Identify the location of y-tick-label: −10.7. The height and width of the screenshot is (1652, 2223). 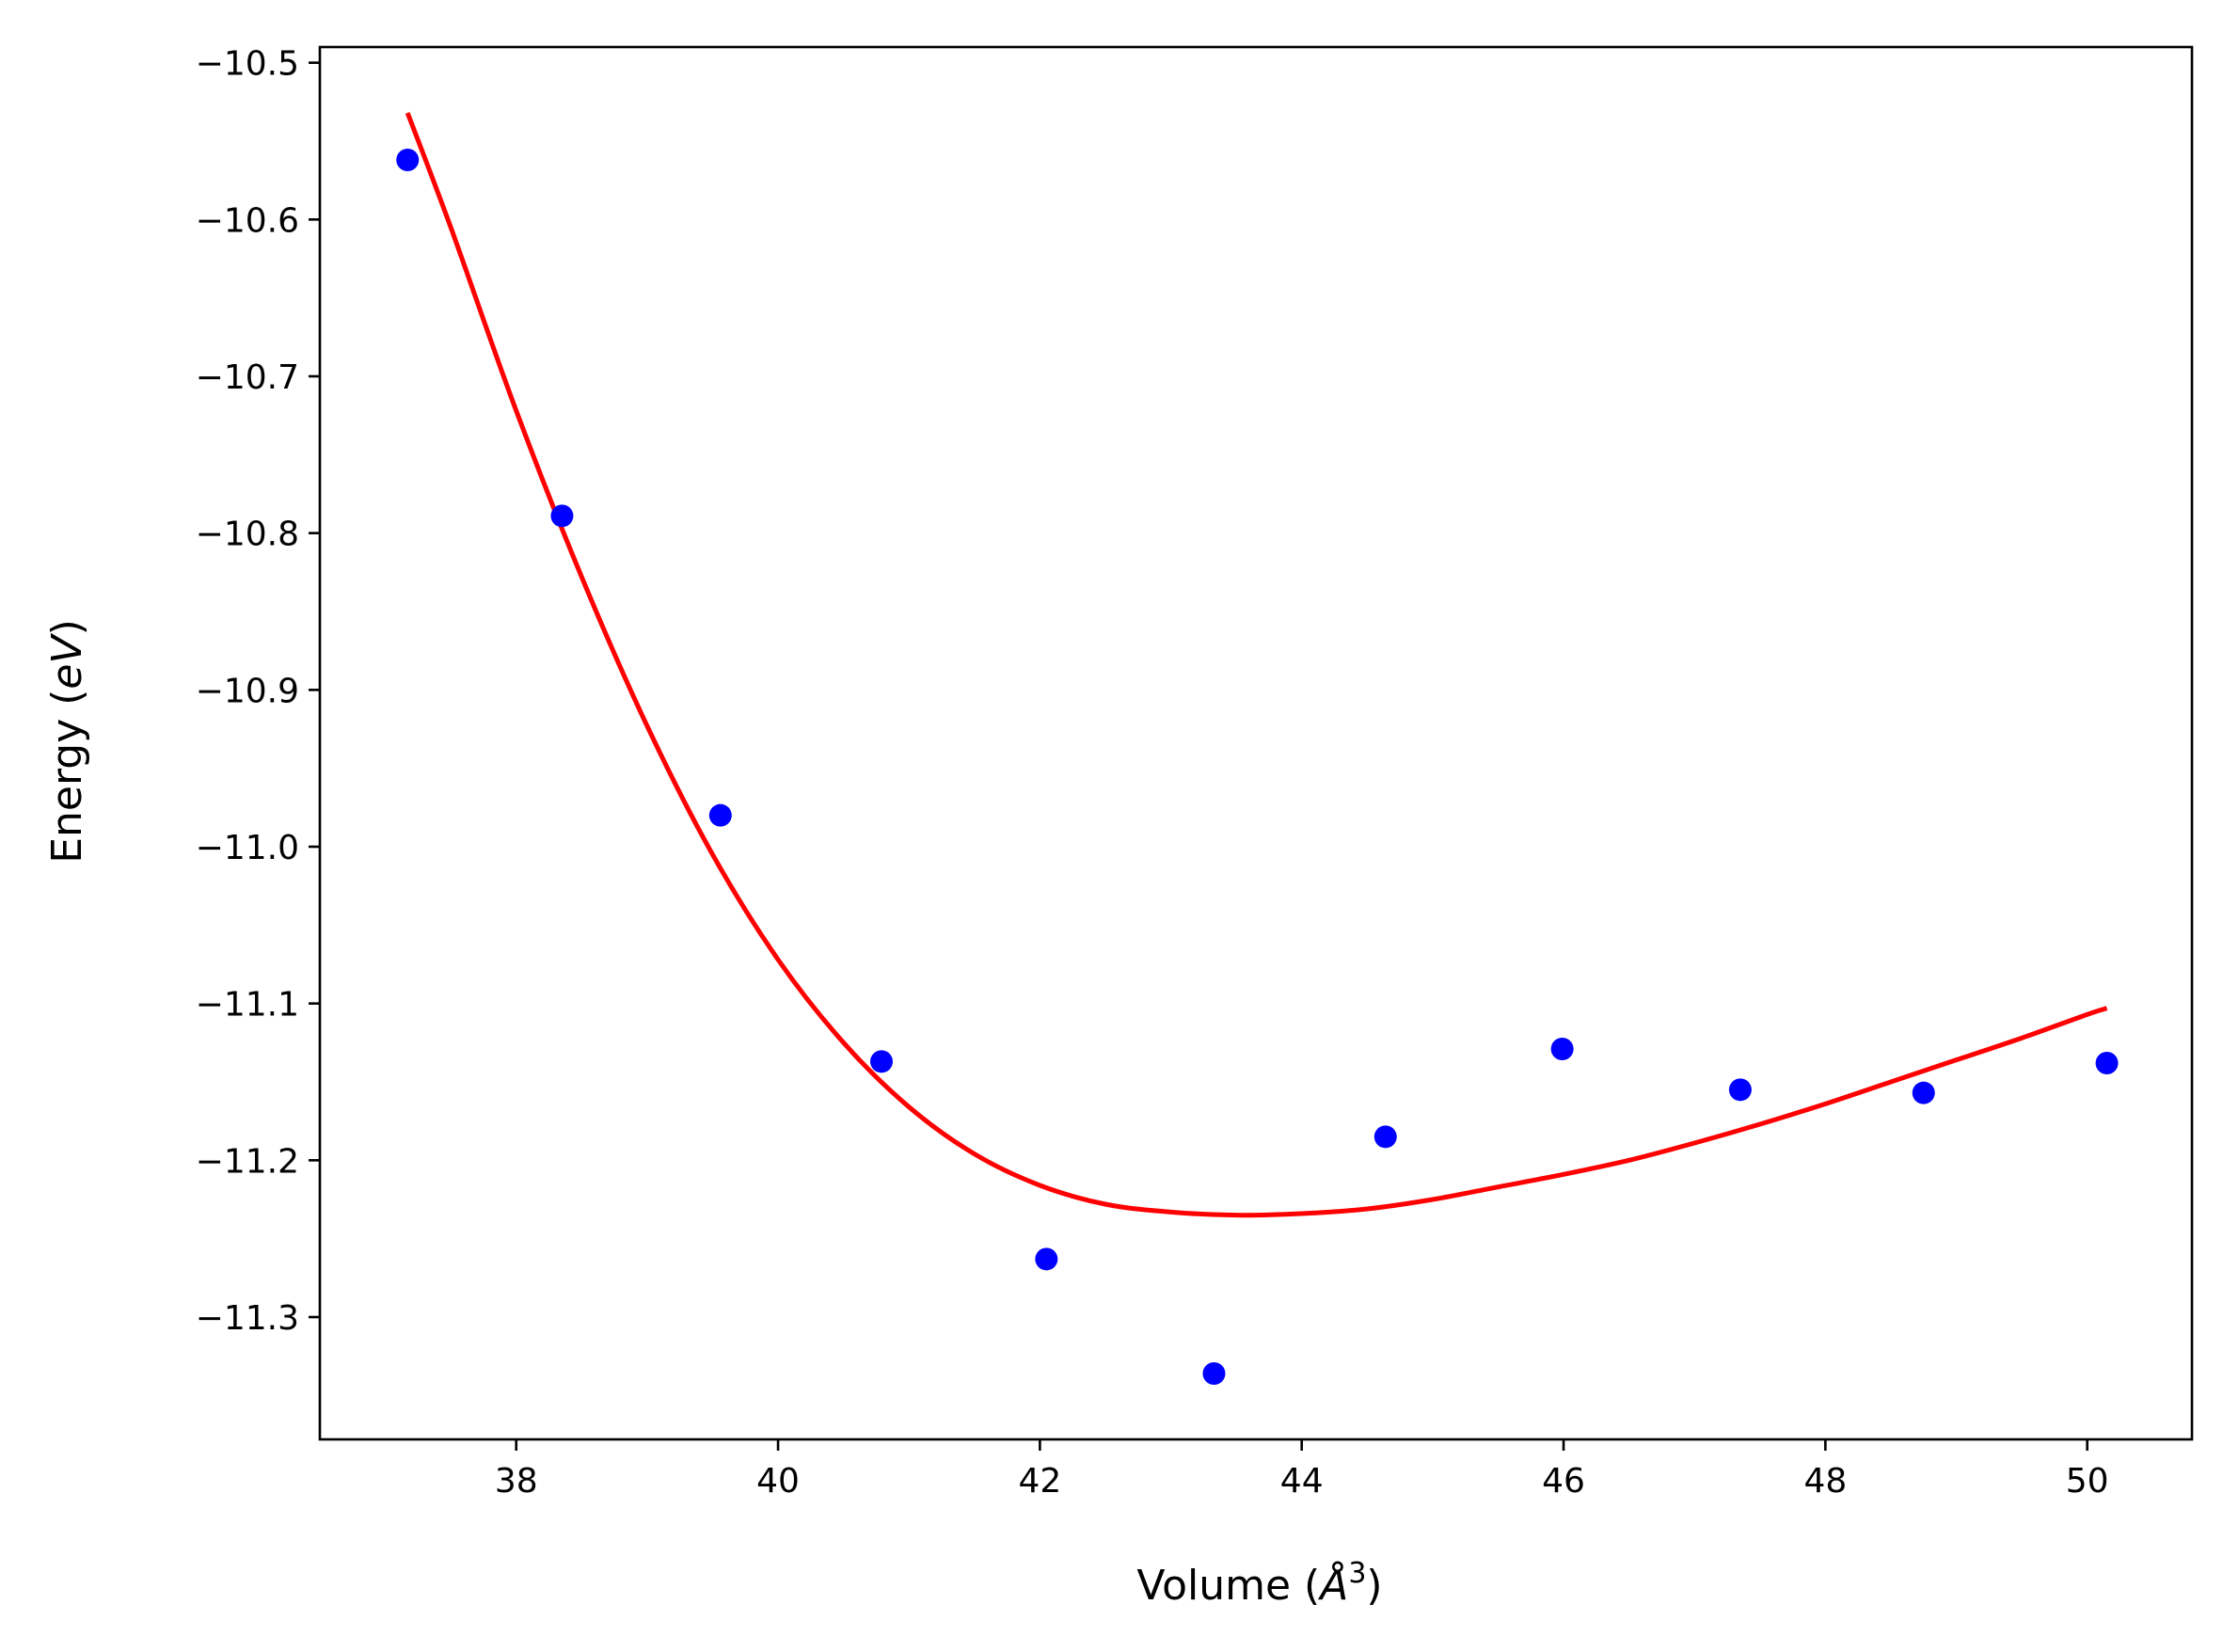
(247, 377).